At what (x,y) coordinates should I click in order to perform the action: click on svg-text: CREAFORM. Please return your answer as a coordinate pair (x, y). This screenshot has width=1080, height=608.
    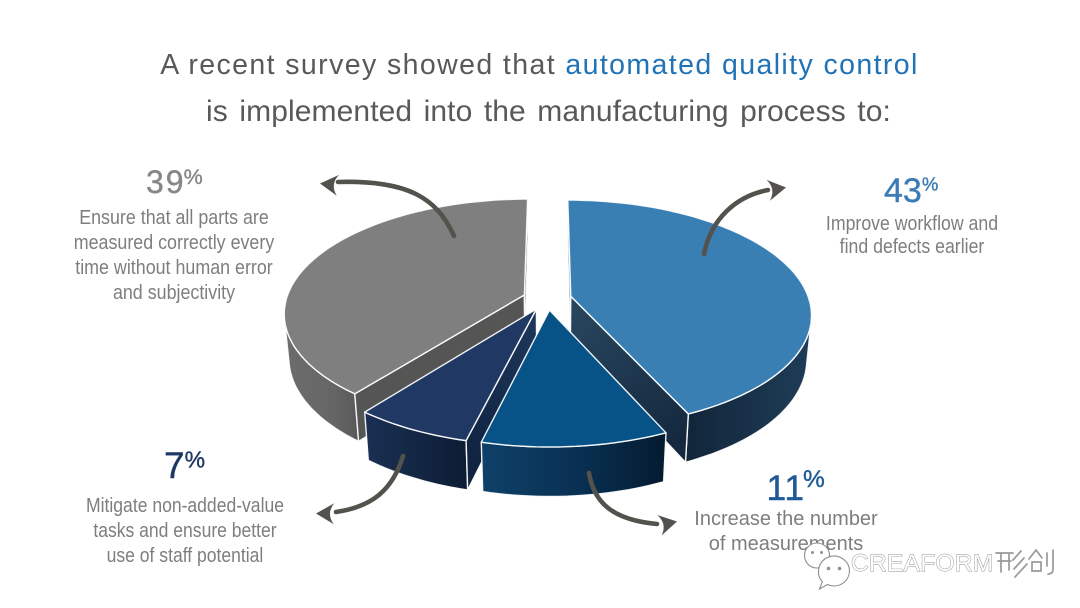
    Looking at the image, I should click on (922, 563).